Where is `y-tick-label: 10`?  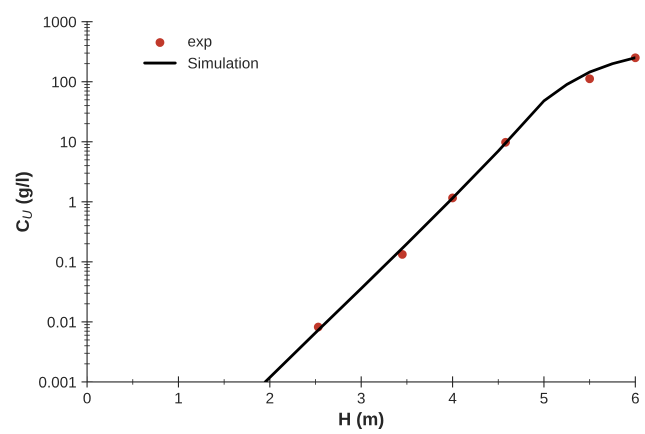
y-tick-label: 10 is located at coordinates (68, 142).